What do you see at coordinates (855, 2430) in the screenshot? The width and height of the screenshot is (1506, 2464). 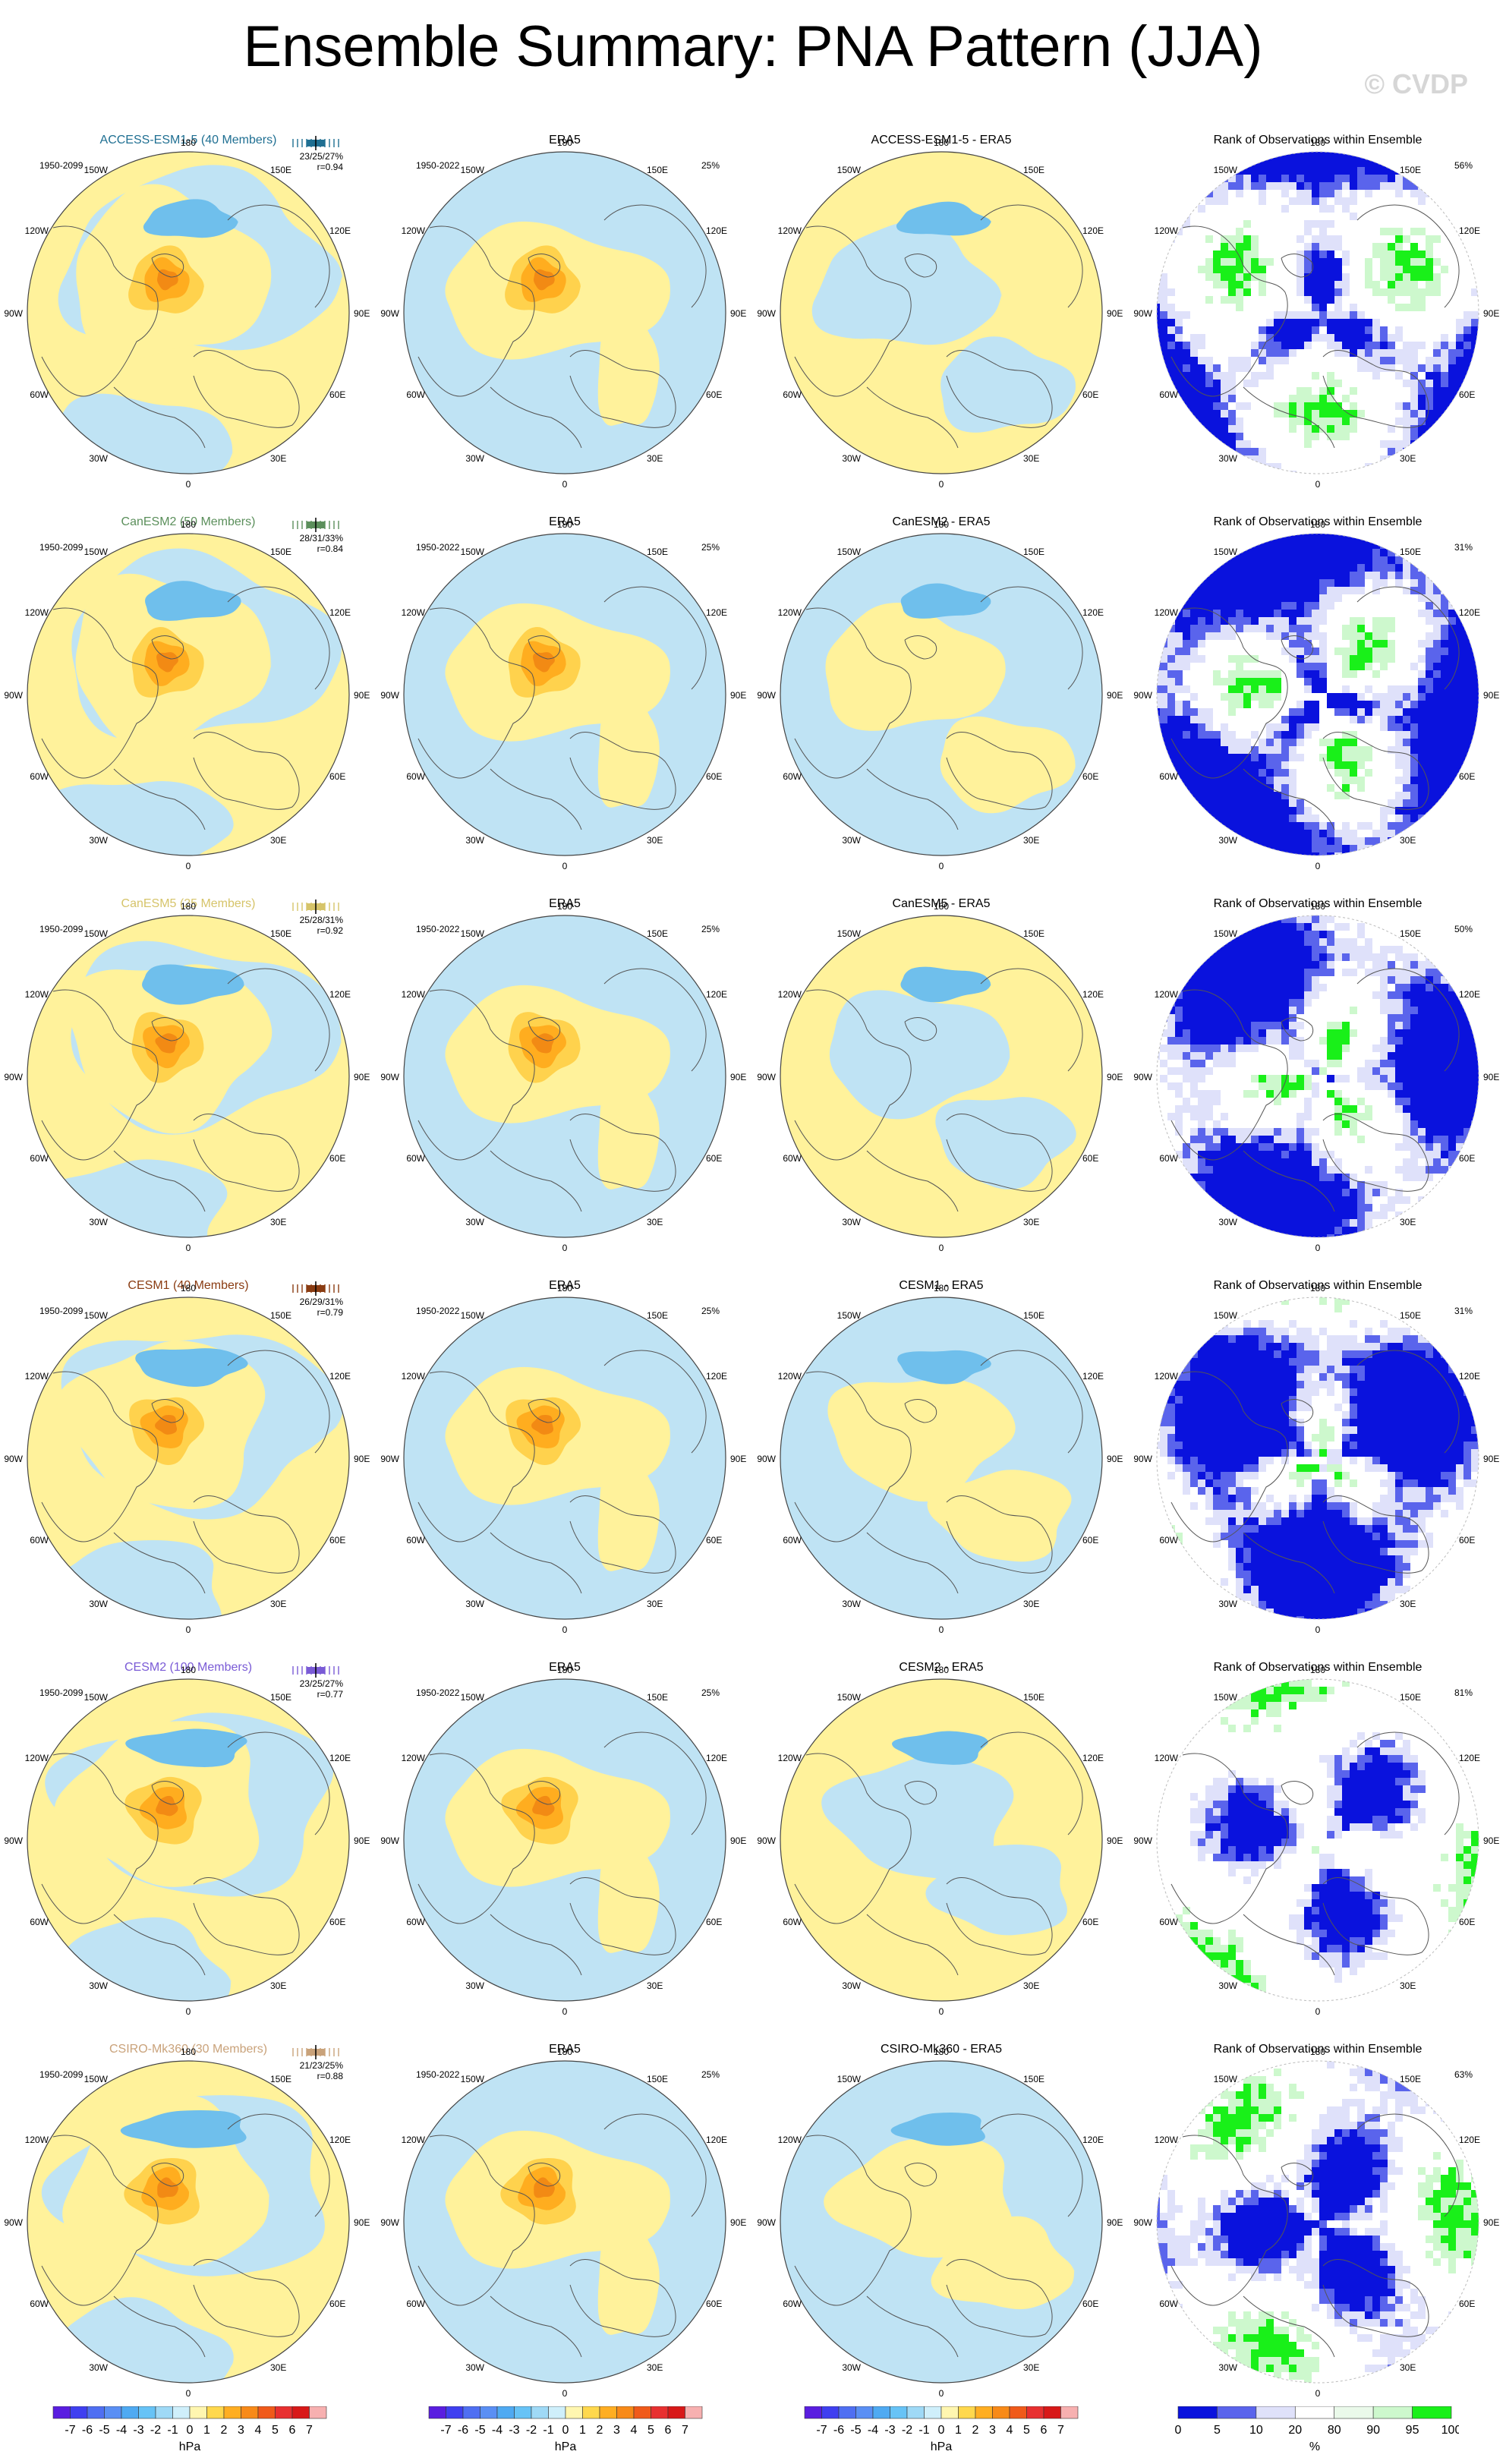 I see `colorbar-tick: -5` at bounding box center [855, 2430].